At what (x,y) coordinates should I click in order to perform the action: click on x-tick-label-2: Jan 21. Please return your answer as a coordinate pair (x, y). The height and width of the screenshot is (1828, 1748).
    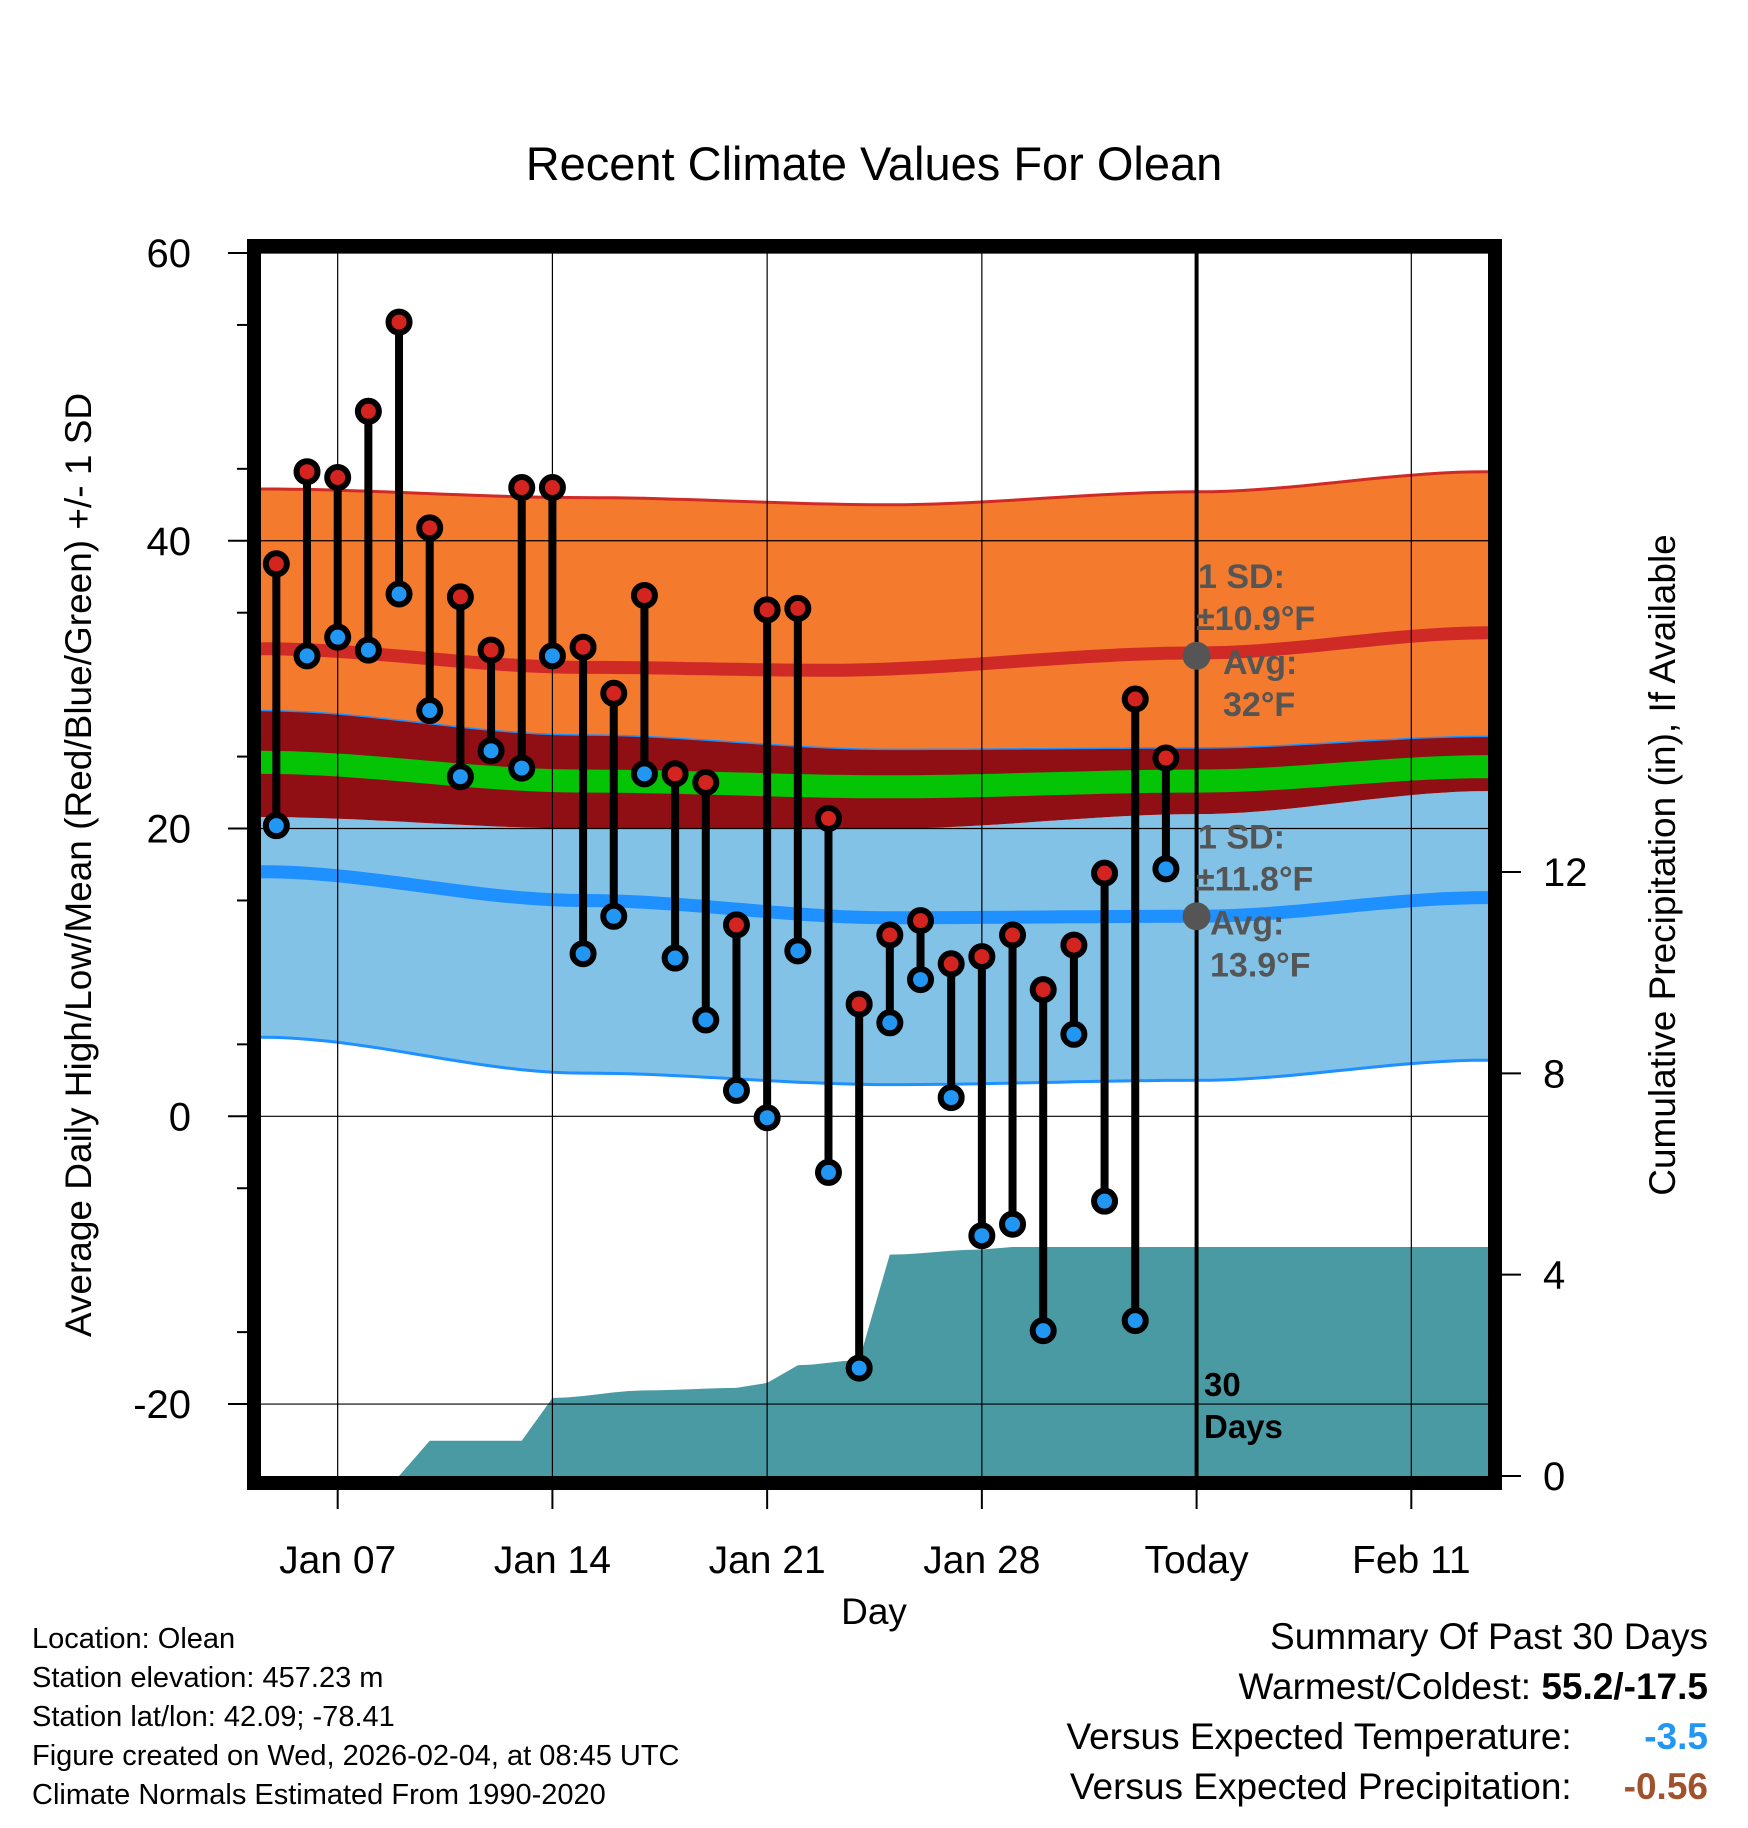
    Looking at the image, I should click on (767, 1560).